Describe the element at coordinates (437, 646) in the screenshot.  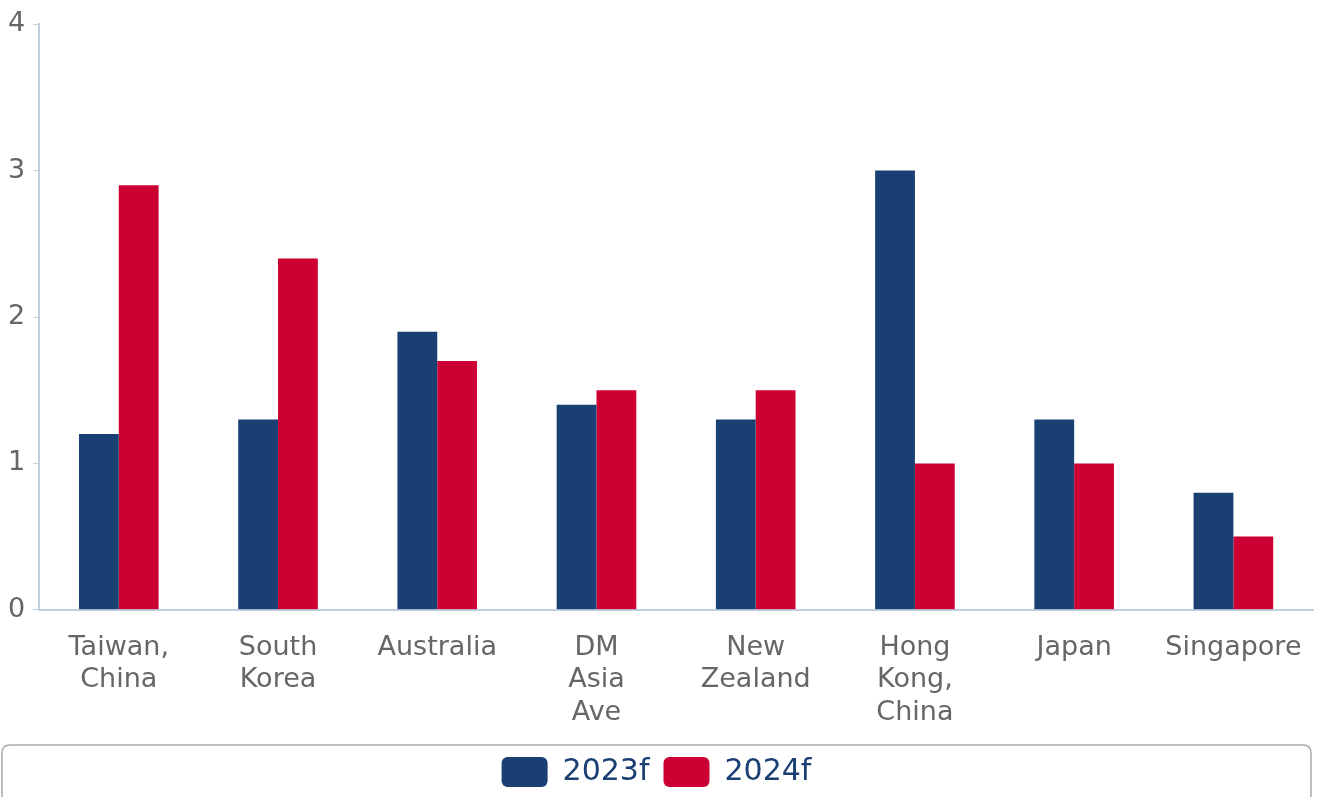
I see `x-tick-label: Australia` at that location.